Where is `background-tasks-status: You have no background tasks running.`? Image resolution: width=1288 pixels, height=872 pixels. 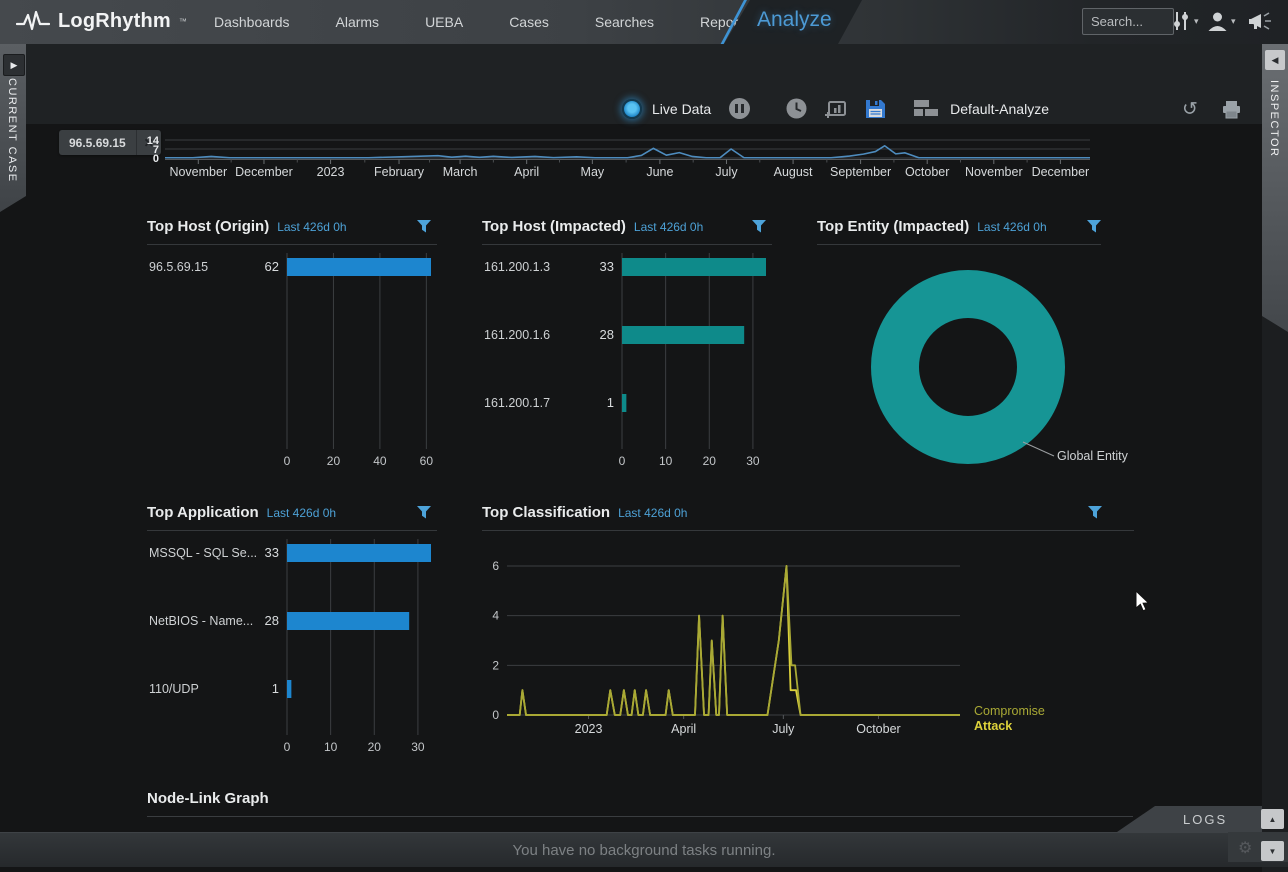 background-tasks-status: You have no background tasks running. is located at coordinates (644, 850).